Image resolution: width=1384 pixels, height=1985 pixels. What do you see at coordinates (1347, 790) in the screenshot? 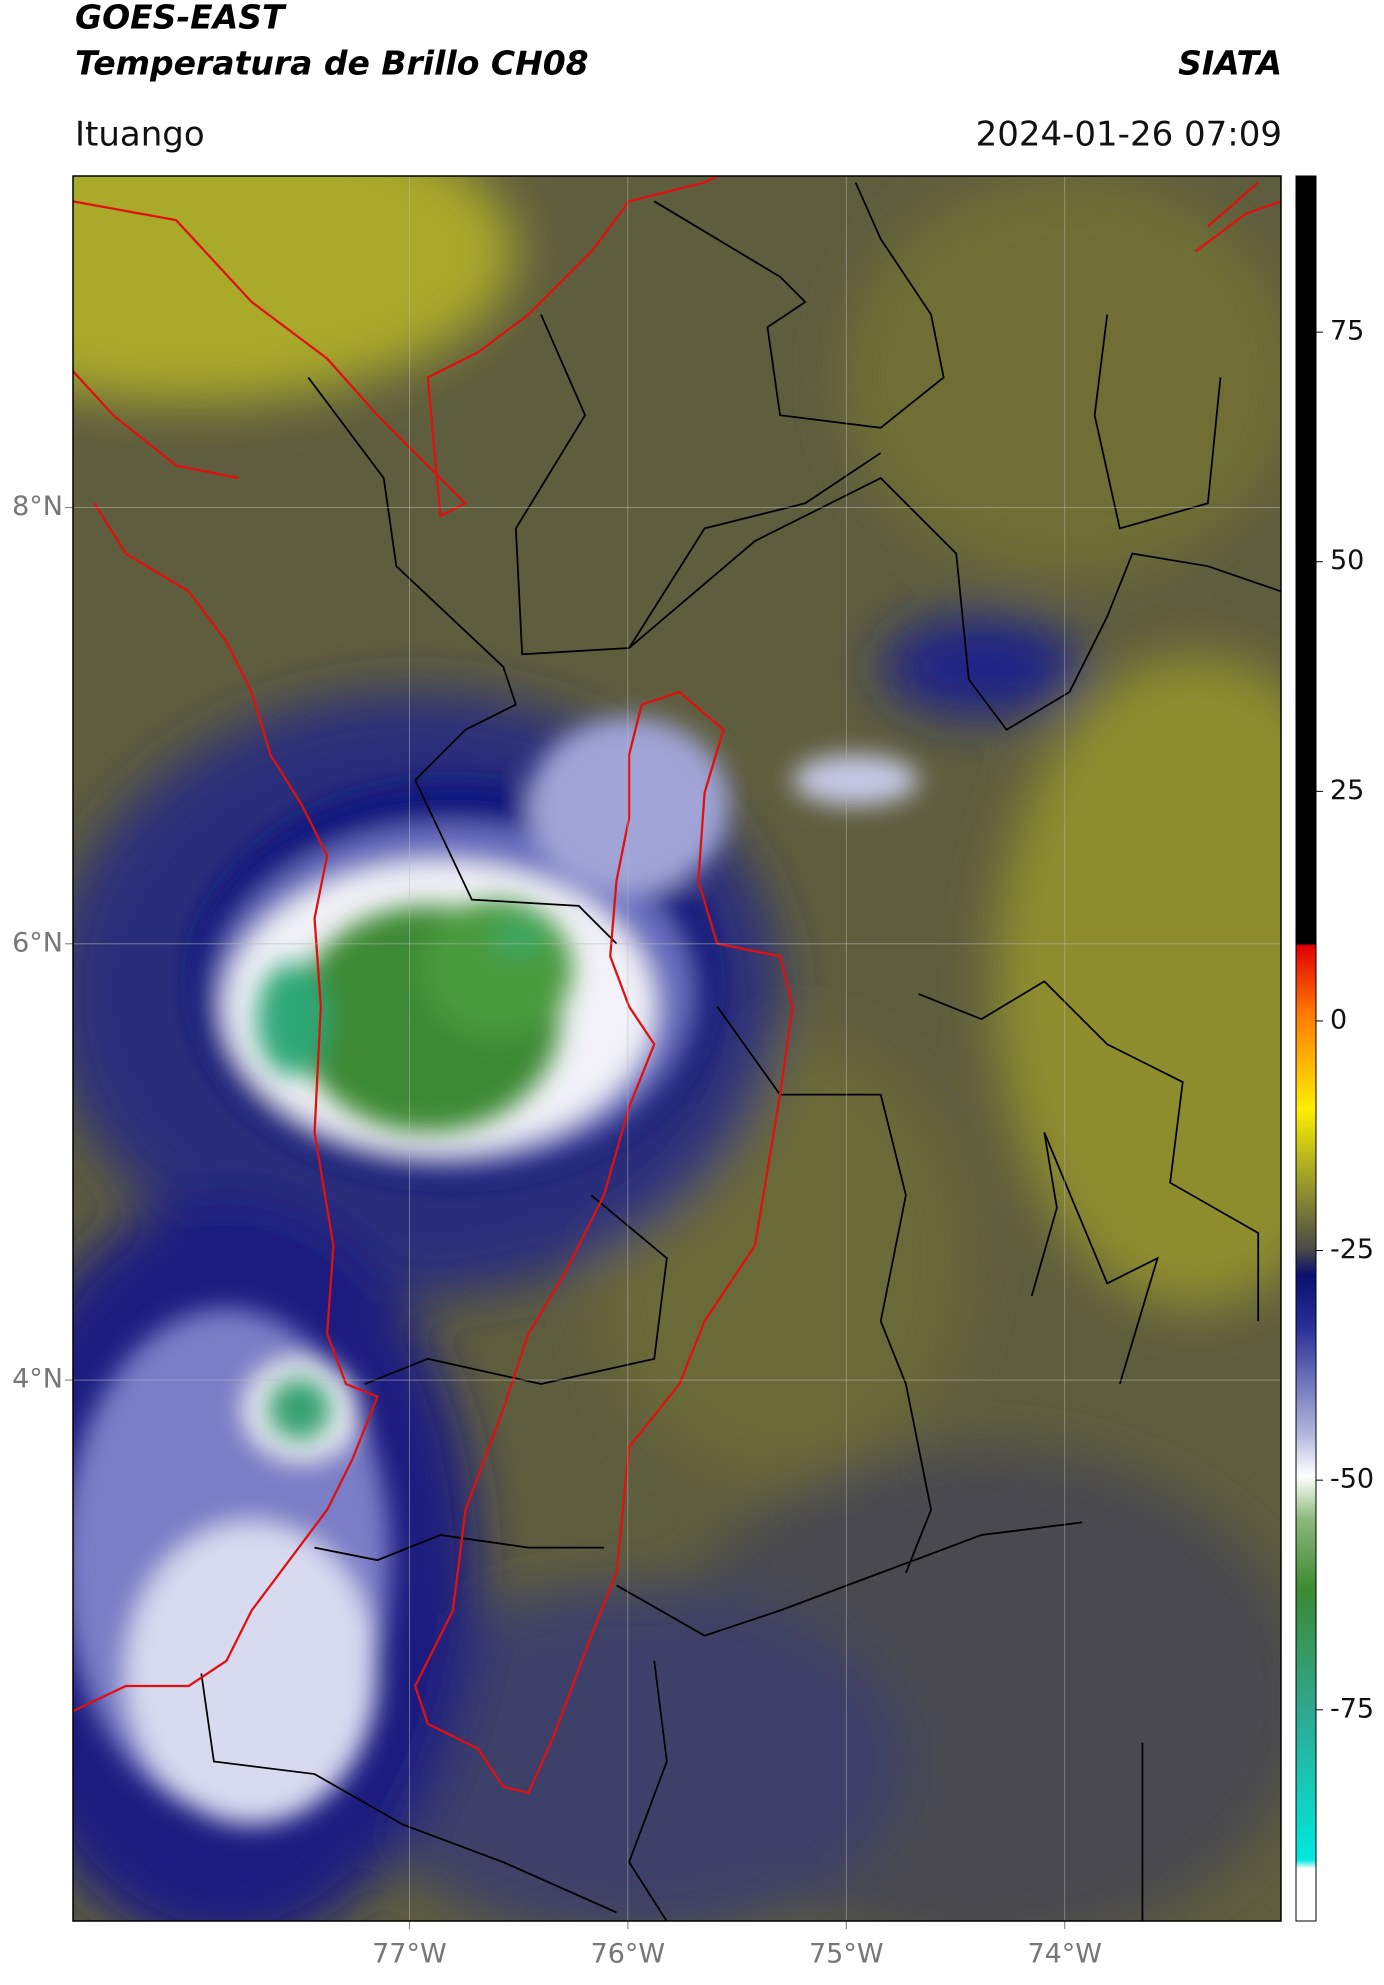
I see `colorbar-tick-label: 25` at bounding box center [1347, 790].